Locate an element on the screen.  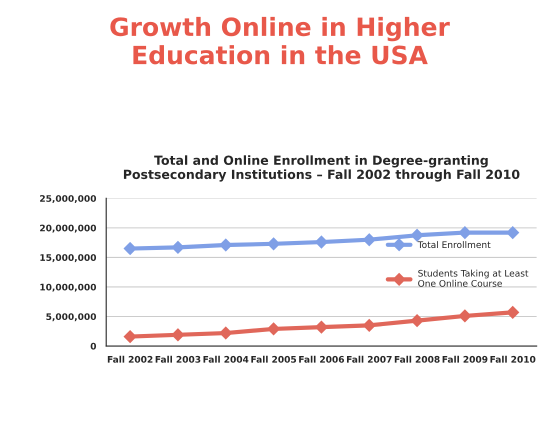
x-tick-label: Fall 2008 is located at coordinates (417, 359).